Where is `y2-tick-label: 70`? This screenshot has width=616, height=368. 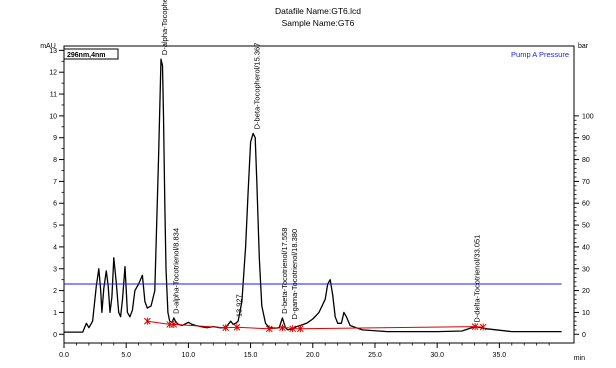 y2-tick-label: 70 is located at coordinates (586, 182).